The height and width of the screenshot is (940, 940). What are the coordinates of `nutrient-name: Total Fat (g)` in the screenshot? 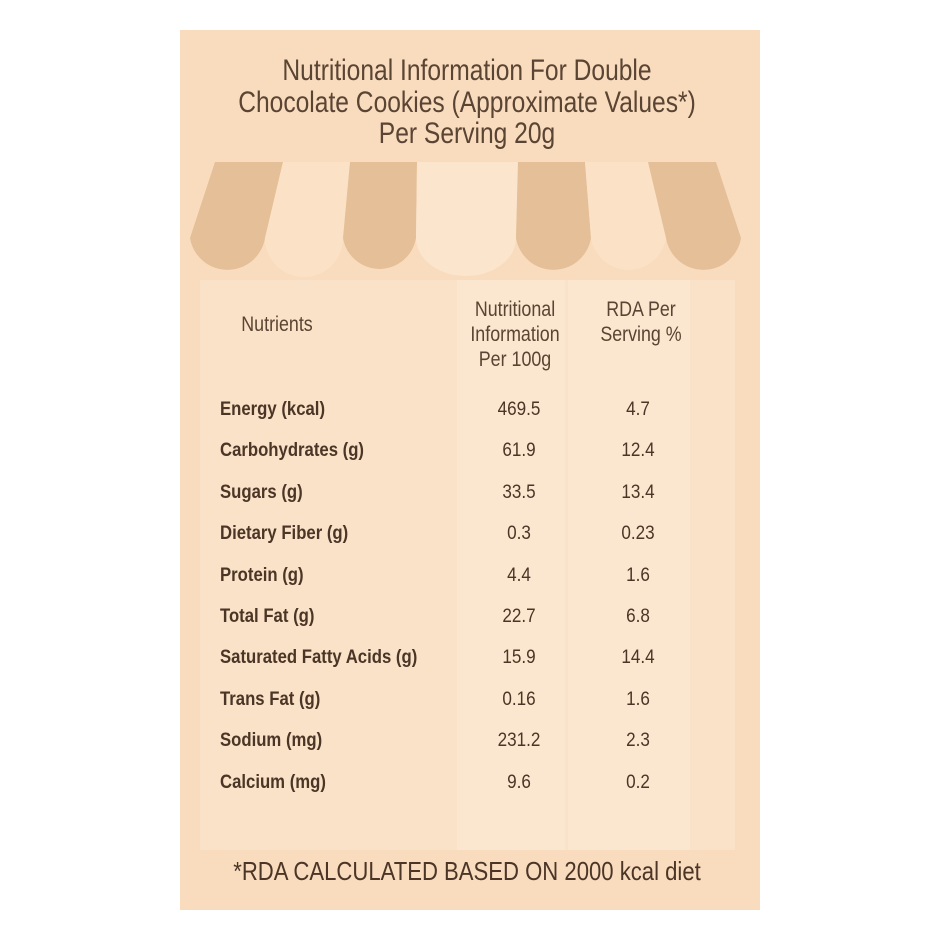 It's located at (267, 616).